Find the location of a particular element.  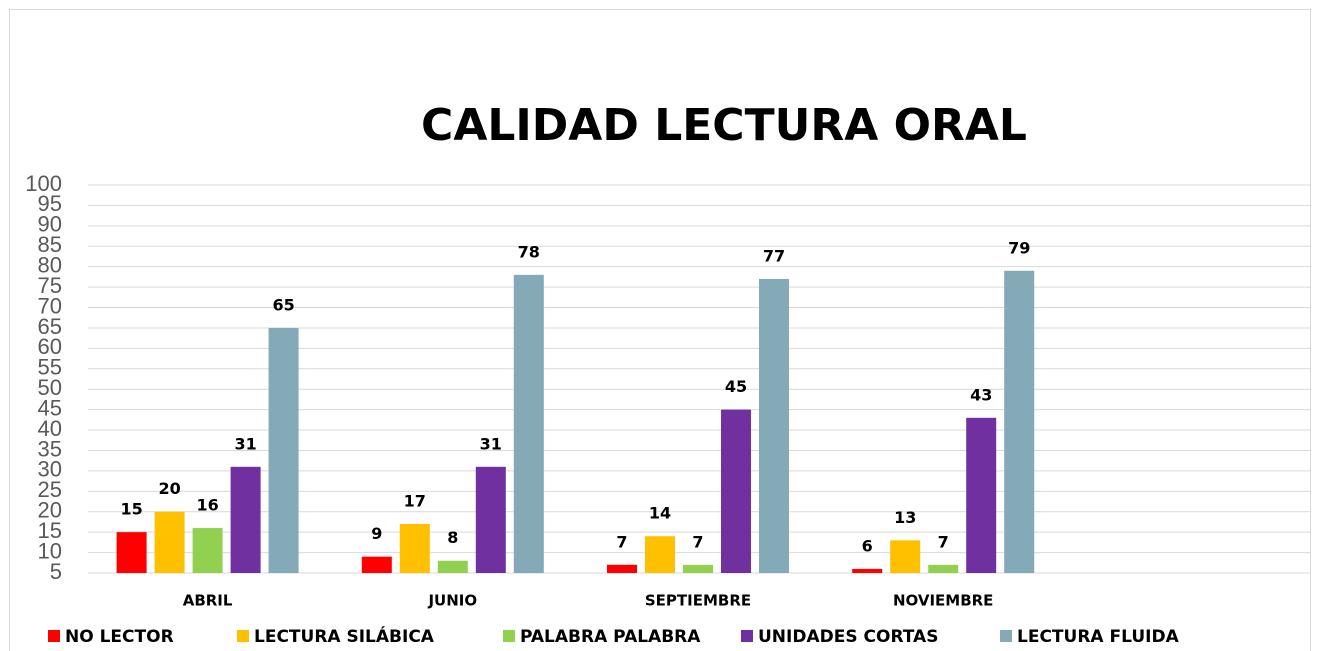

data-label: 43 is located at coordinates (981, 394).